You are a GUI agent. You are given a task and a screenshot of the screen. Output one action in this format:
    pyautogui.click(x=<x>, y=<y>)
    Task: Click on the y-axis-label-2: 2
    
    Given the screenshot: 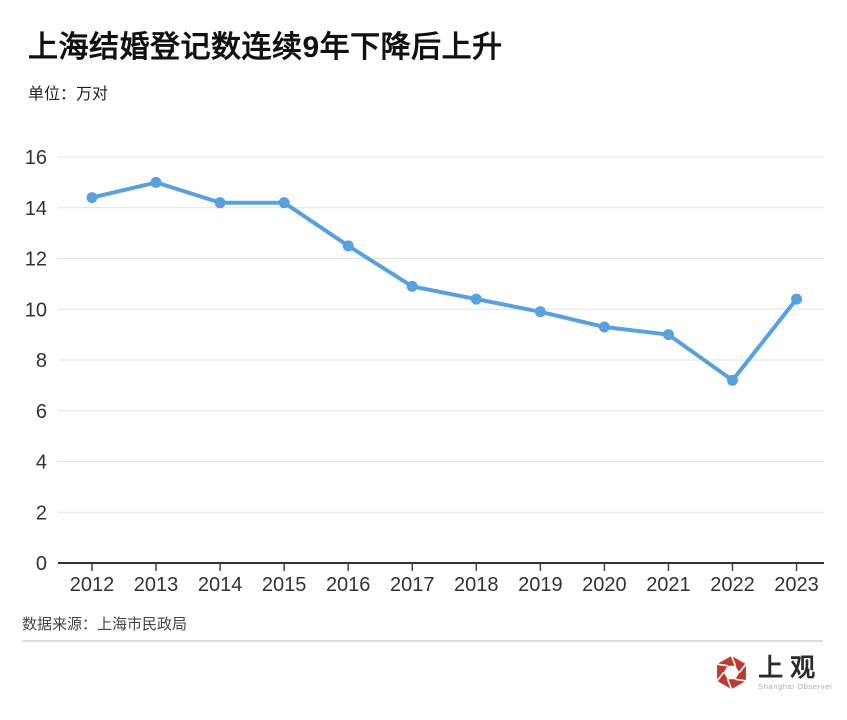 What is the action you would take?
    pyautogui.click(x=41, y=513)
    